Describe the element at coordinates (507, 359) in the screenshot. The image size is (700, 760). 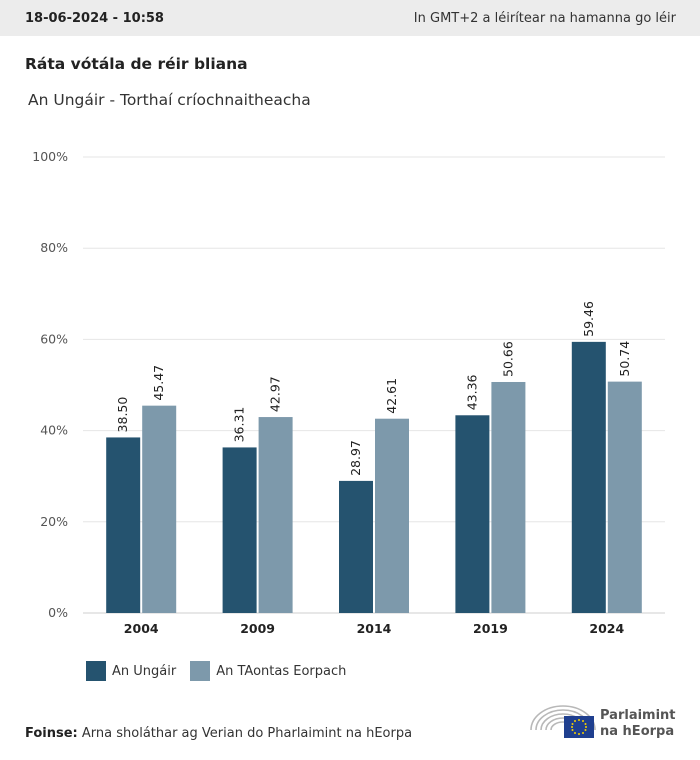
I see `bar-value-label: 50.66` at that location.